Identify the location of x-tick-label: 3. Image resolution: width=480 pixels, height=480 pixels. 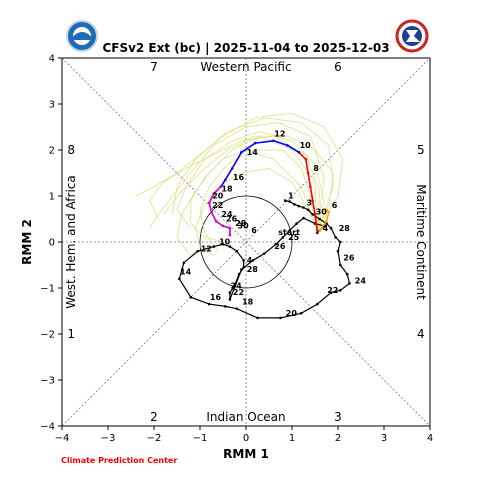
(384, 438).